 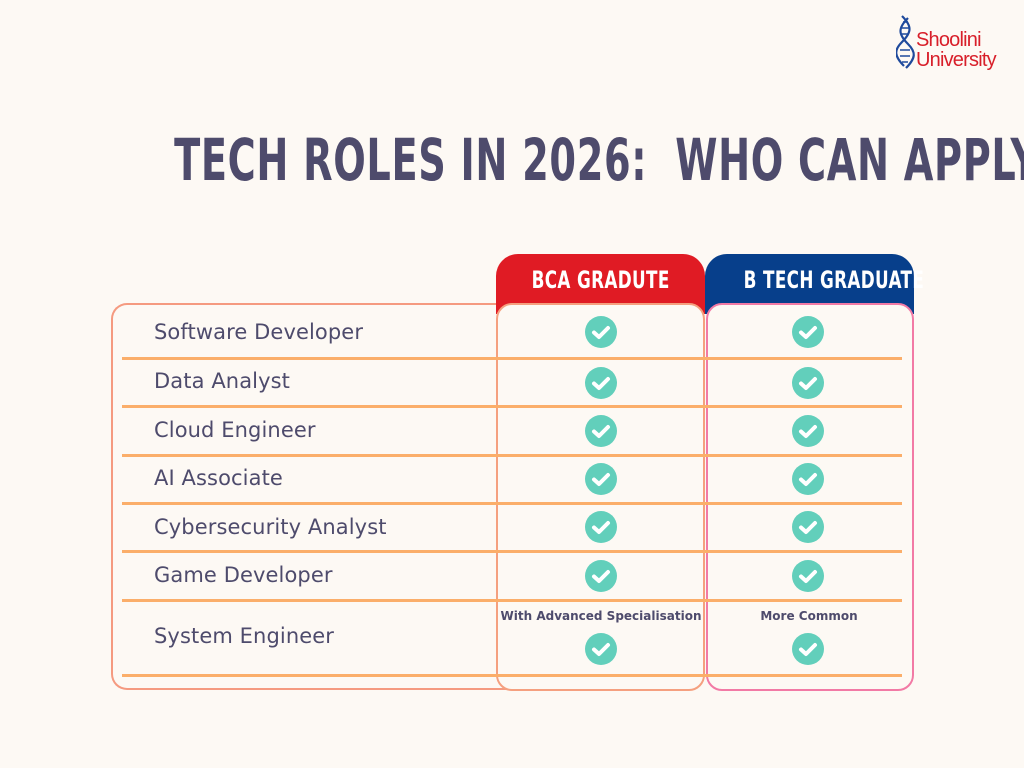 I want to click on role-label: Data Analyst, so click(x=222, y=381).